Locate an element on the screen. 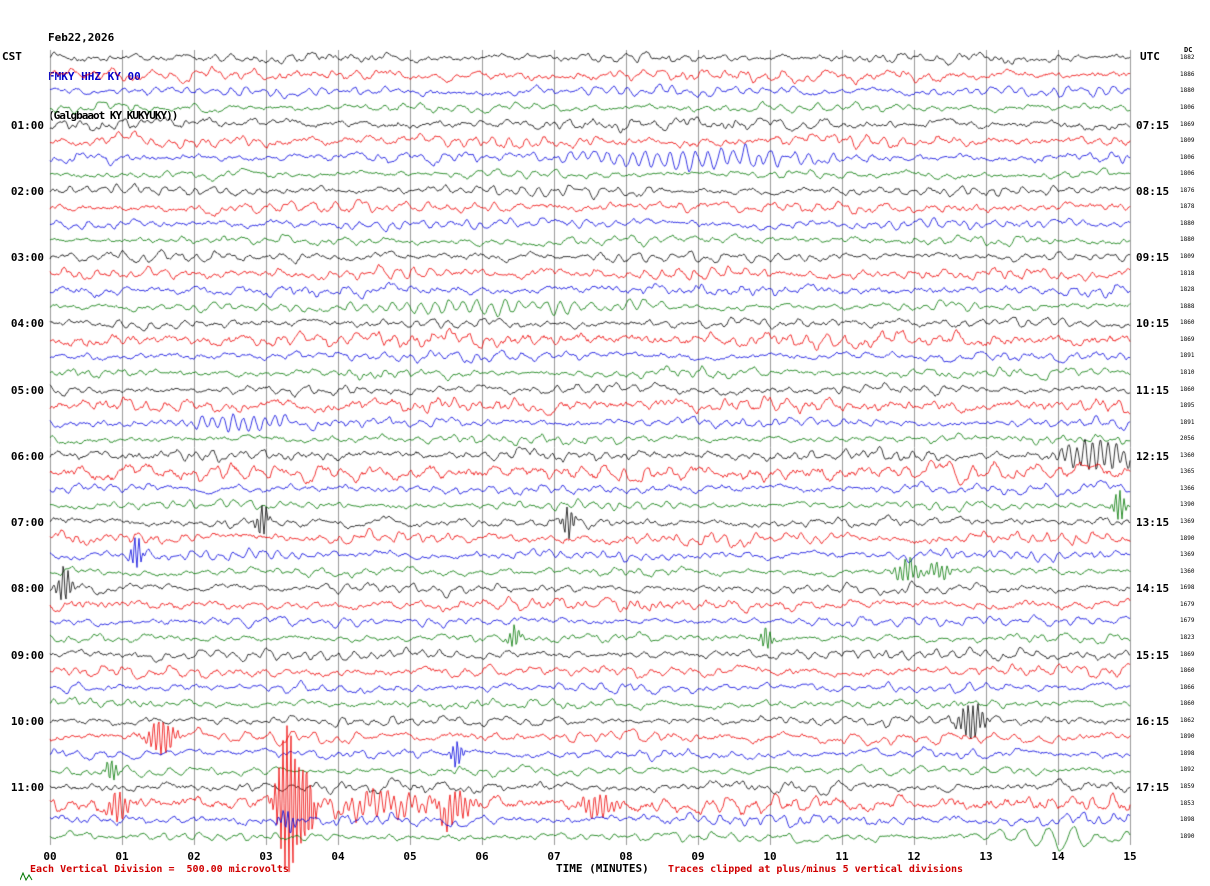 This screenshot has height=886, width=1210. utc-time-label: 17:15 is located at coordinates (1153, 788).